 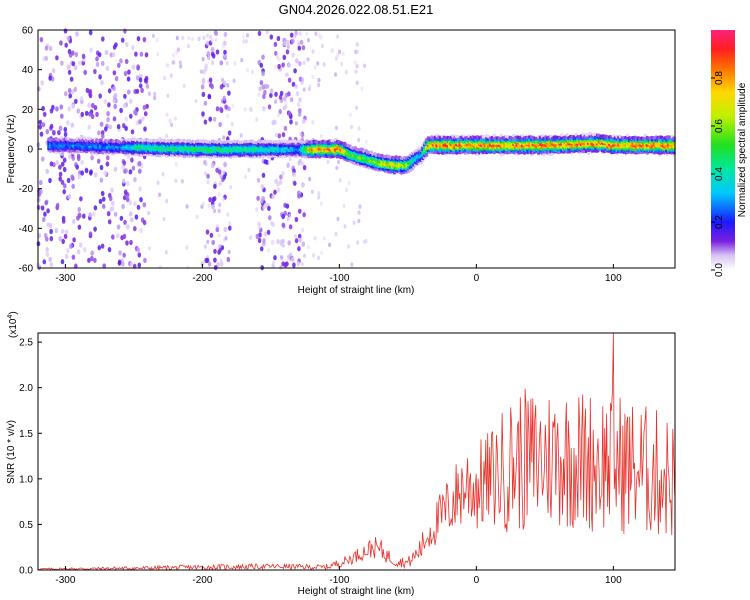 I want to click on colorbar-ticks: 0.0 0.2 0.4 0.6 0.8, so click(x=718, y=174).